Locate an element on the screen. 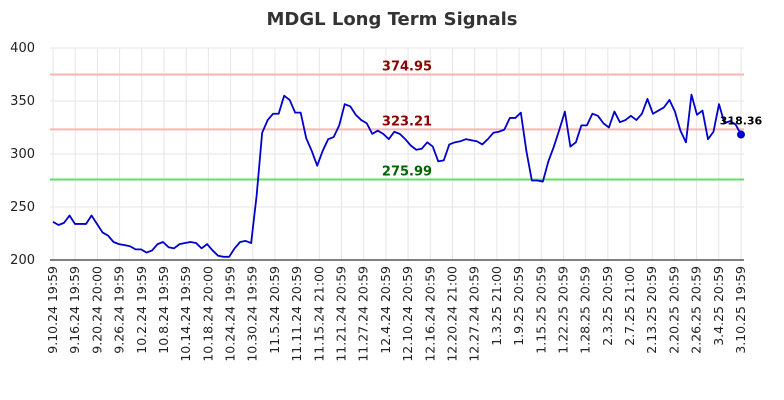 This screenshot has width=784, height=400. x-tick-label: 2.3.25 20:59 is located at coordinates (607, 306).